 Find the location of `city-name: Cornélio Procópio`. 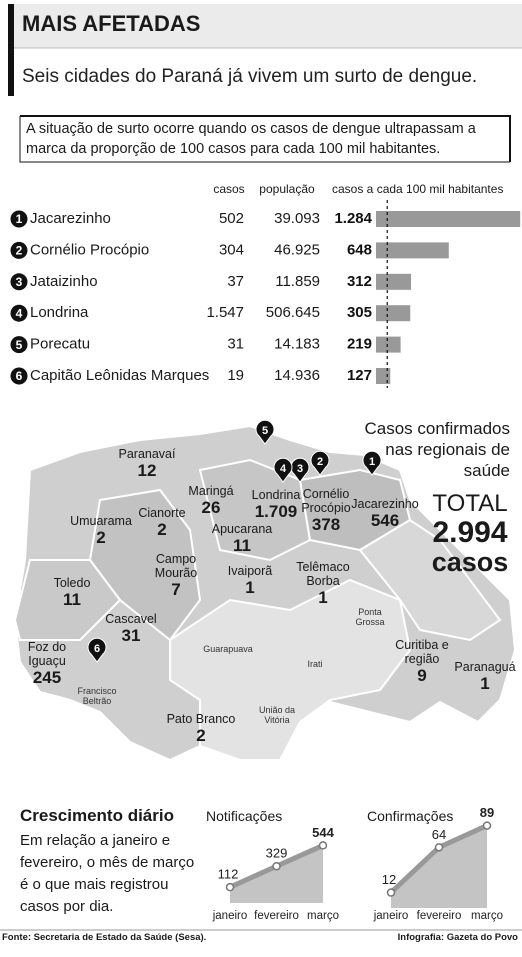

city-name: Cornélio Procópio is located at coordinates (89, 249).